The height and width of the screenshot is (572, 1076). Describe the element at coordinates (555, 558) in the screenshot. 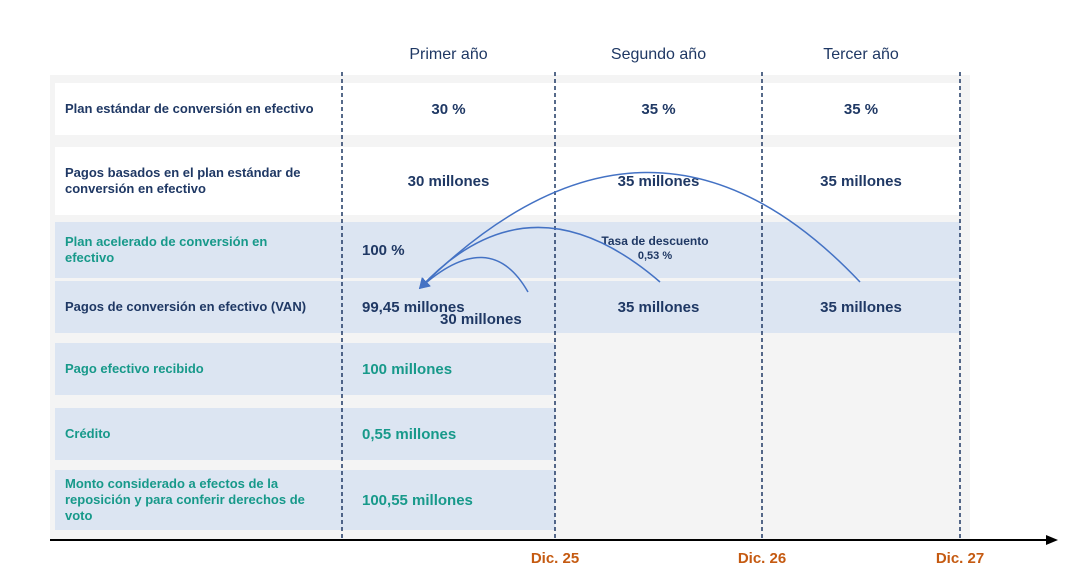

I see `timeline-label: Dic. 25` at that location.